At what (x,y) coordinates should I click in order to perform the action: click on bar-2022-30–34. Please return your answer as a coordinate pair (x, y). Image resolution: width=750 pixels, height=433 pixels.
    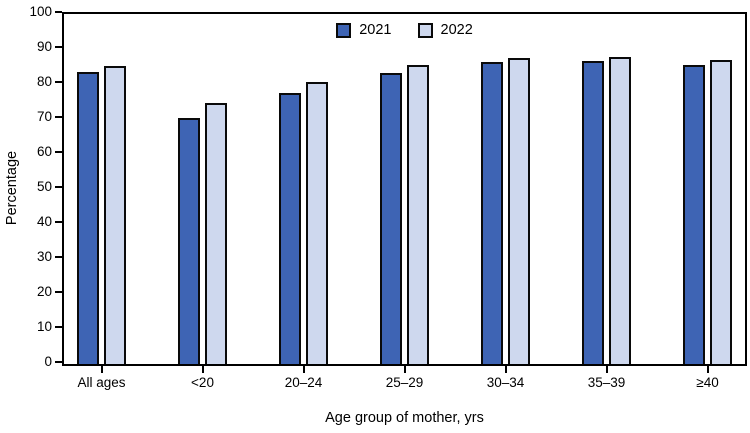
    Looking at the image, I should click on (519, 211).